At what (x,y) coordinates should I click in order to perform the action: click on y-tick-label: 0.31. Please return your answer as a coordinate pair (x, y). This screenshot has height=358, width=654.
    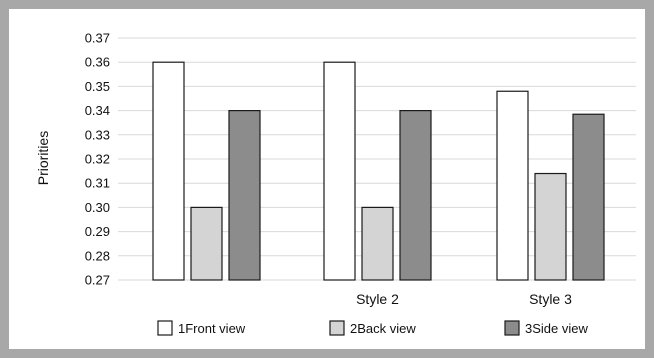
    Looking at the image, I should click on (97, 183).